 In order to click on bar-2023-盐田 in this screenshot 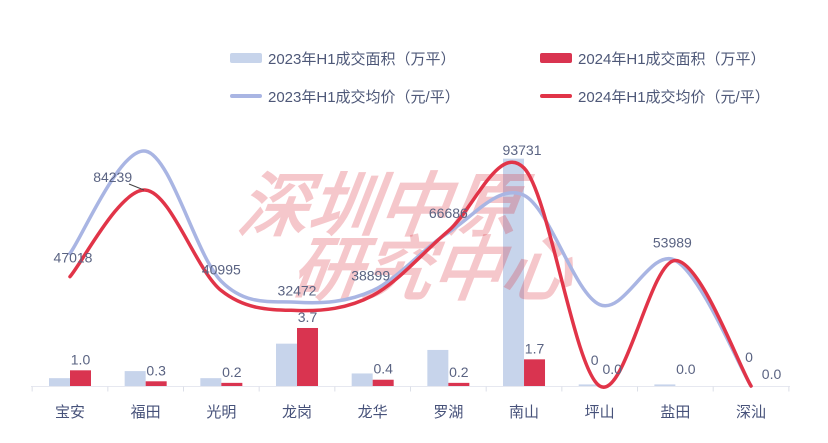, I will do `click(665, 385)`.